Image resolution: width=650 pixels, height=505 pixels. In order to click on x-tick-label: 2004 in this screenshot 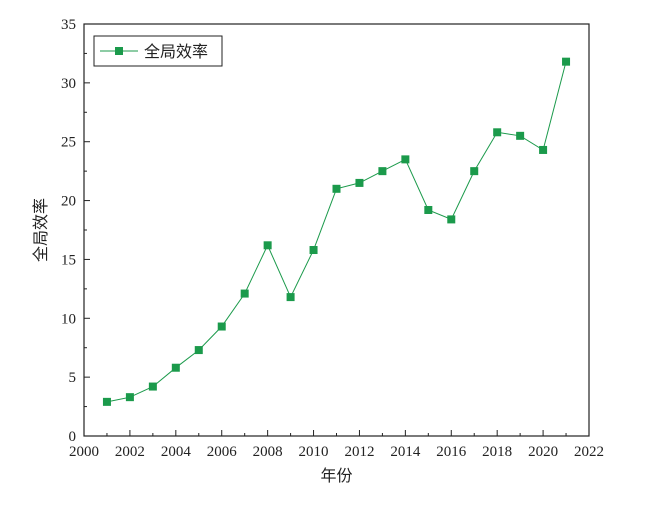, I will do `click(176, 452)`.